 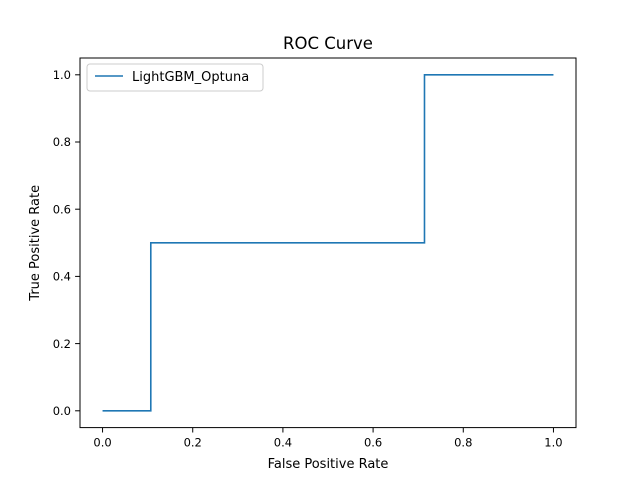 What do you see at coordinates (553, 443) in the screenshot?
I see `x-tick-label: 1.0` at bounding box center [553, 443].